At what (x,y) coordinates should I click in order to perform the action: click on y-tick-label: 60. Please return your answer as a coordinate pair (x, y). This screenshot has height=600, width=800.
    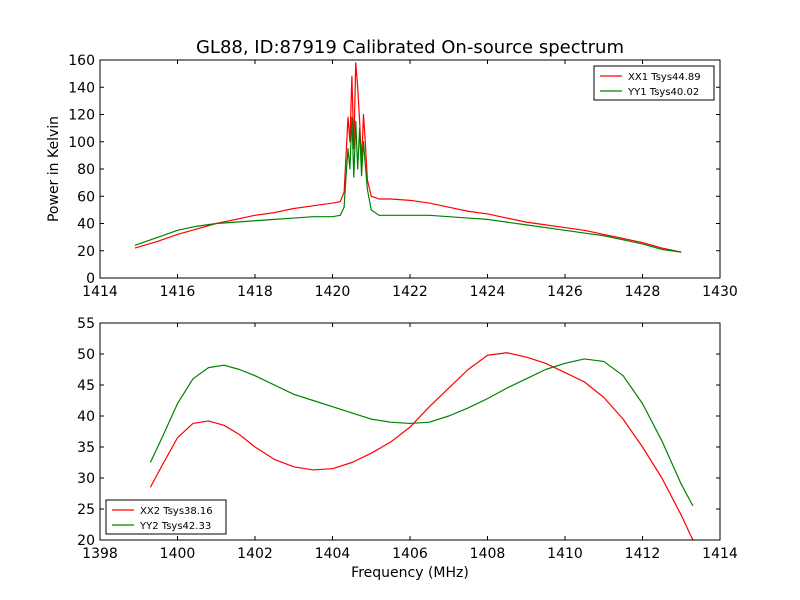
    Looking at the image, I should click on (86, 197).